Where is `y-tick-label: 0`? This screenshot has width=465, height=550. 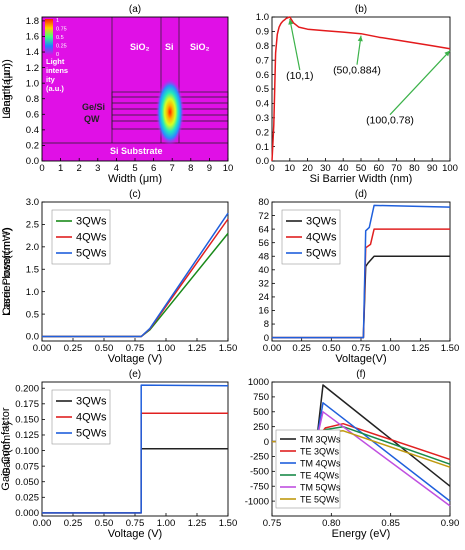
y-tick-label: 0 is located at coordinates (266, 338).